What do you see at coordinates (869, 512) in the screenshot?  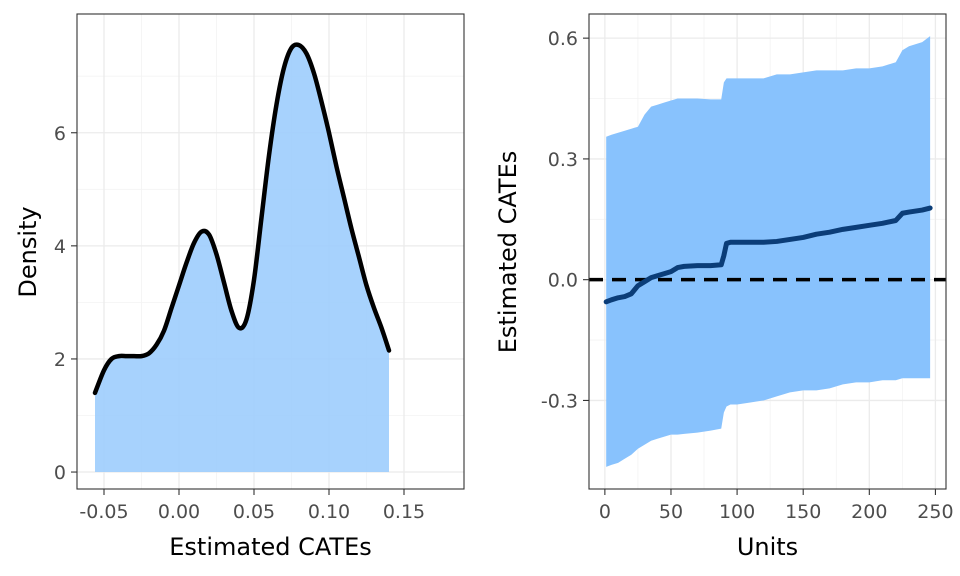 I see `cate-x-tick-label: 200` at bounding box center [869, 512].